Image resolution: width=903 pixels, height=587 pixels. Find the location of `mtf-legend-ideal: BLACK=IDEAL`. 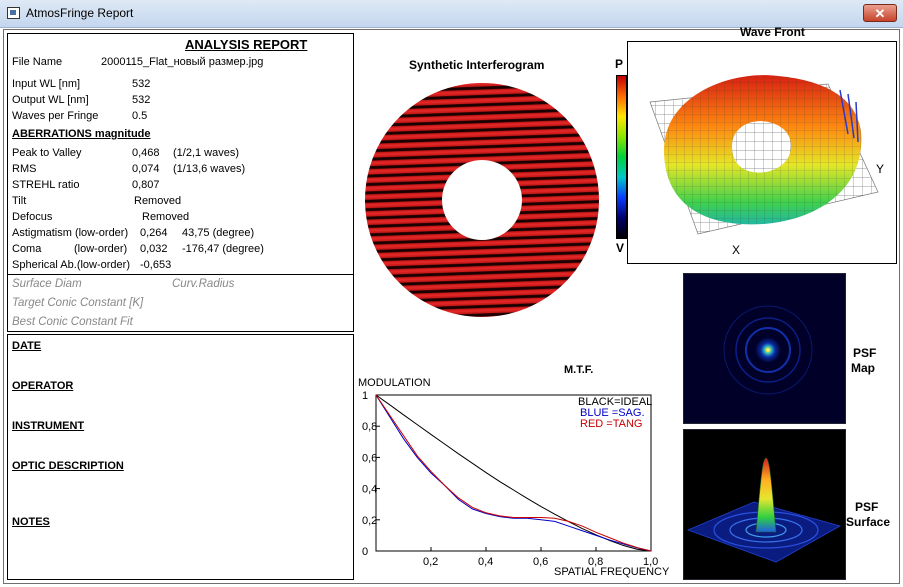

mtf-legend-ideal: BLACK=IDEAL is located at coordinates (615, 402).